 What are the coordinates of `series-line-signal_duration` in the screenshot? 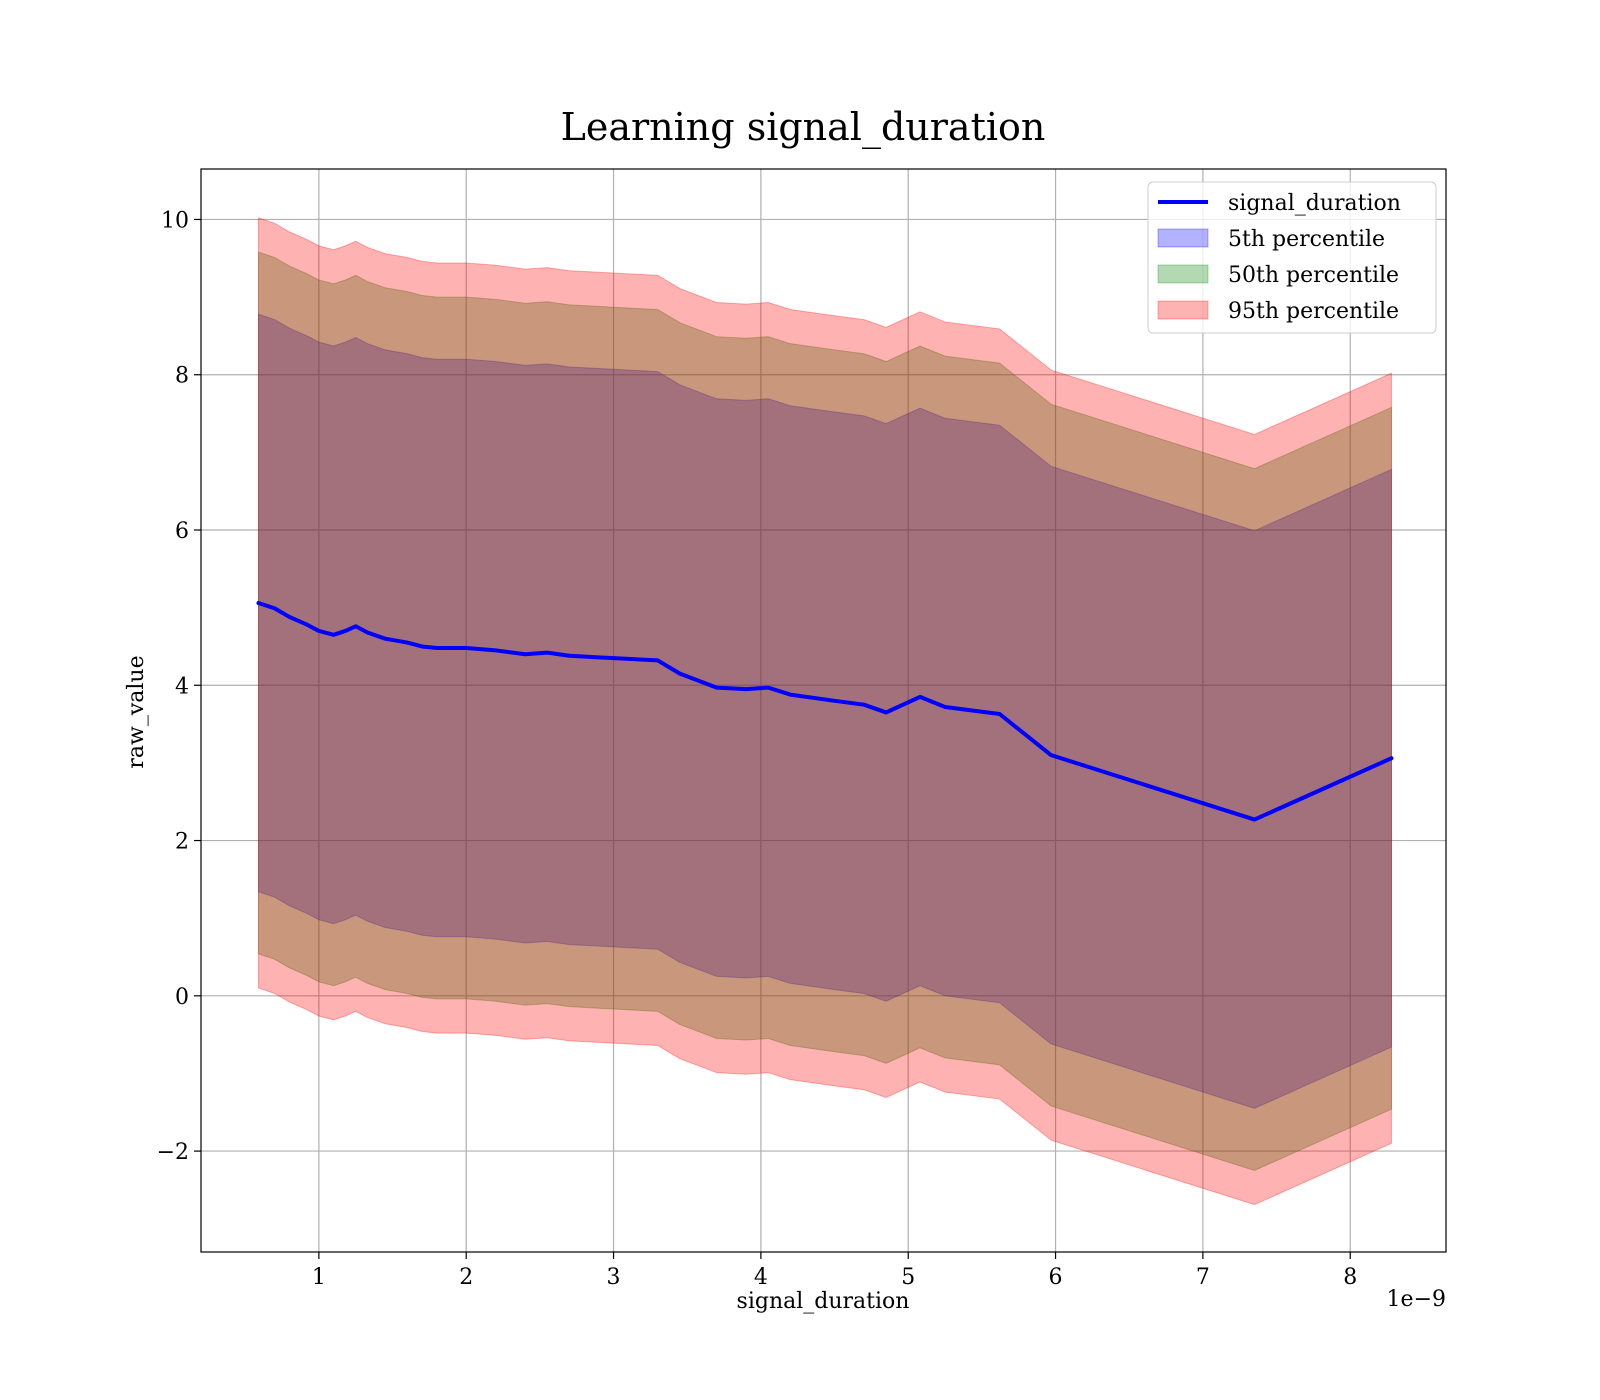 It's located at (825, 711).